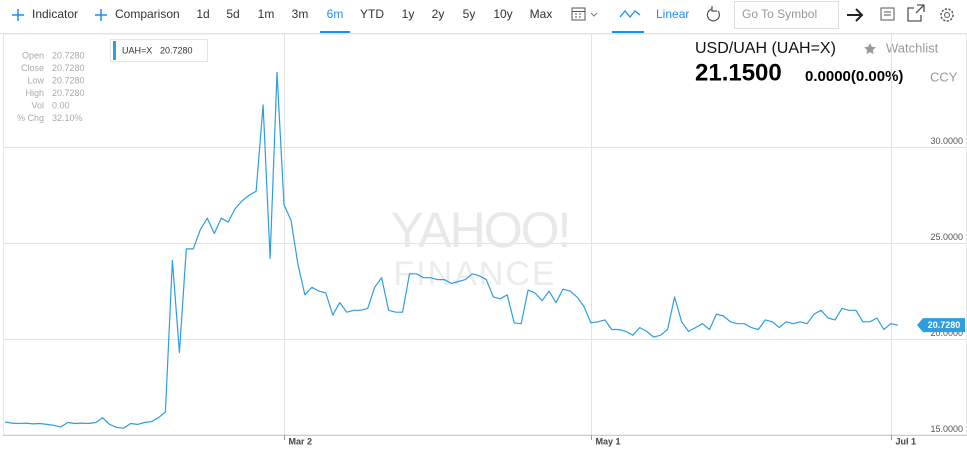  I want to click on range-button: 10y, so click(502, 14).